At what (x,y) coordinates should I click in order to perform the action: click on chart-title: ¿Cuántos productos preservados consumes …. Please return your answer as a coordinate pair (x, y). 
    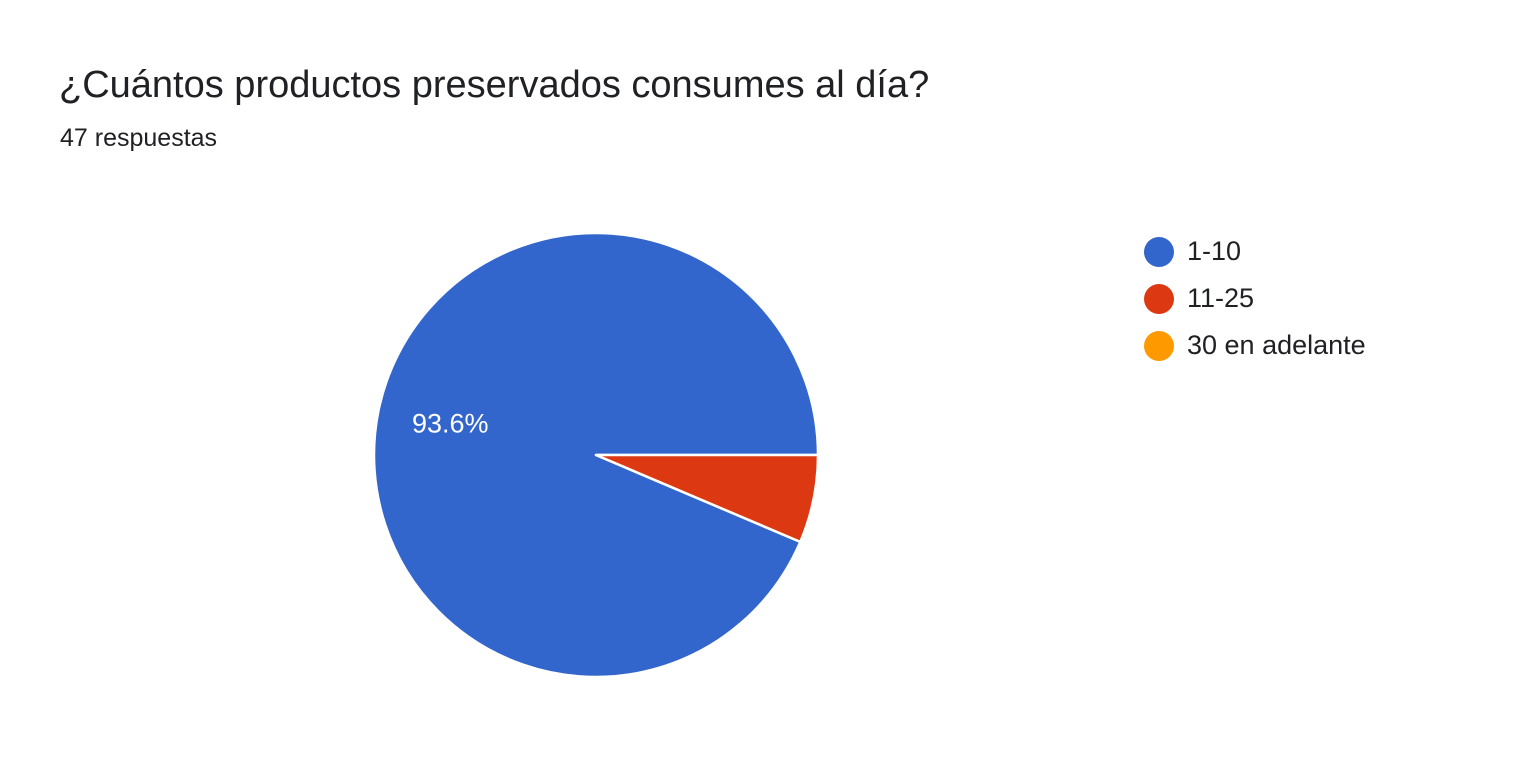
    Looking at the image, I should click on (494, 85).